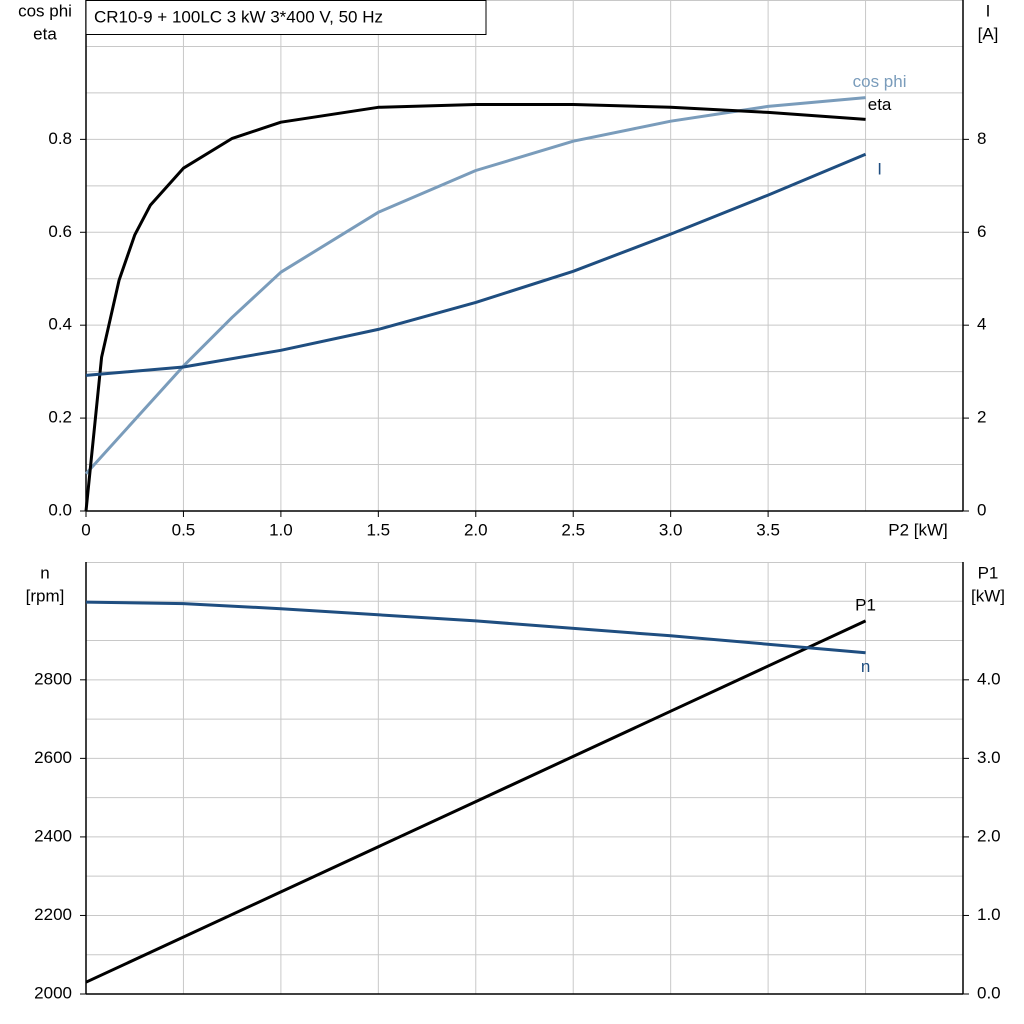  Describe the element at coordinates (53, 914) in the screenshot. I see `y-tick-label: 2200` at that location.